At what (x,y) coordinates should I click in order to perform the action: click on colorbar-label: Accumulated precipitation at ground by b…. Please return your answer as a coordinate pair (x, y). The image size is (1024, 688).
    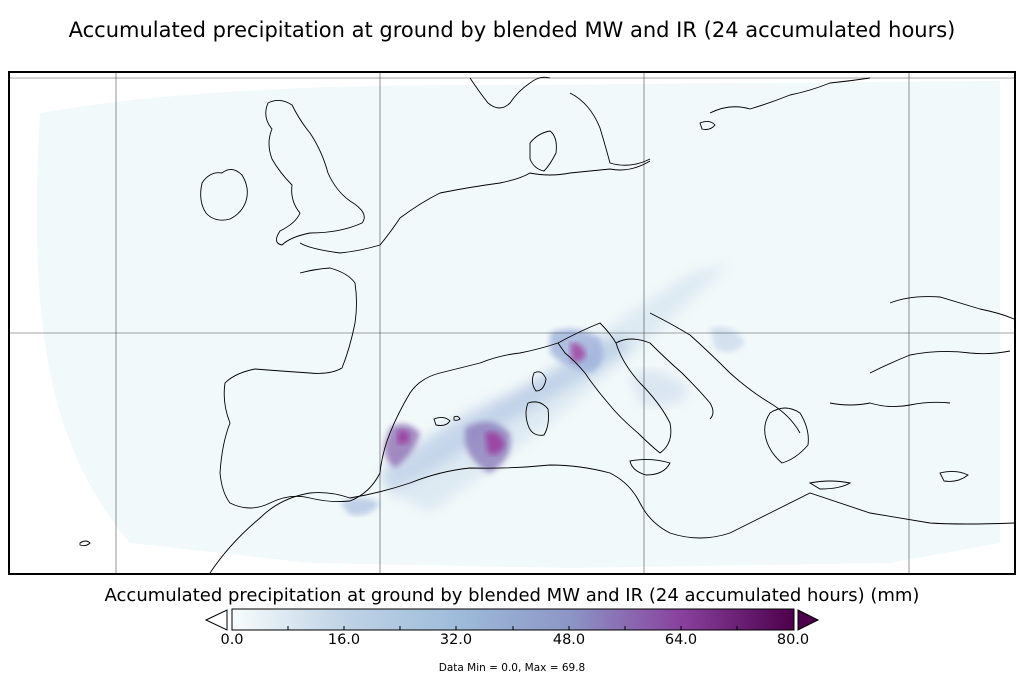
    Looking at the image, I should click on (512, 595).